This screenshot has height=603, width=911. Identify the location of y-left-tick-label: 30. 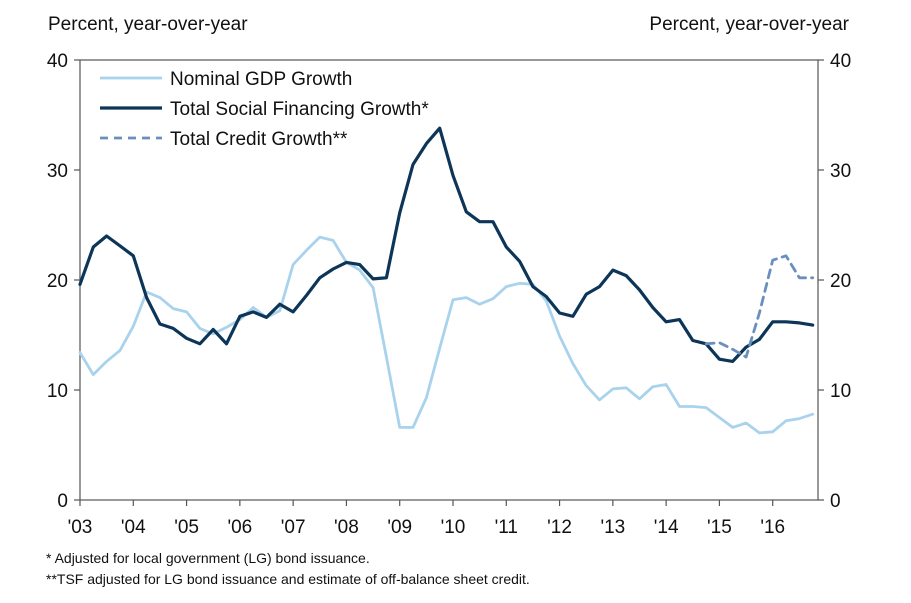
(57, 171).